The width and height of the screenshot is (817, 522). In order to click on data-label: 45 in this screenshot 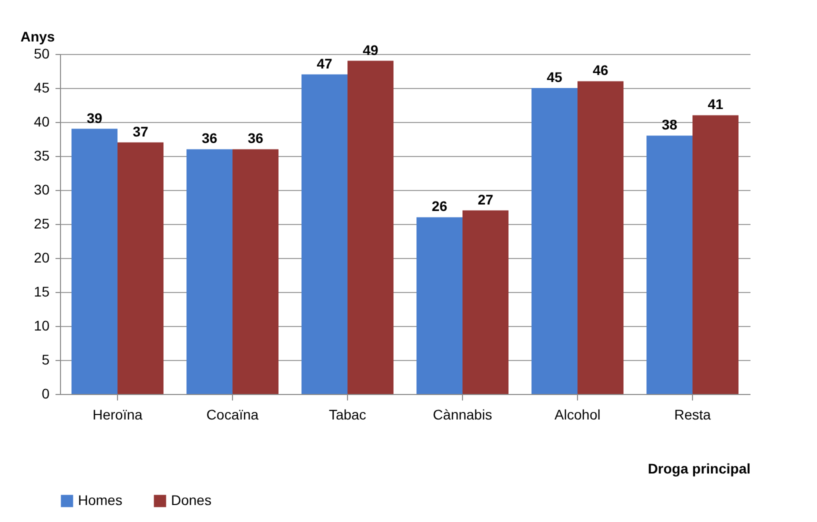, I will do `click(554, 77)`.